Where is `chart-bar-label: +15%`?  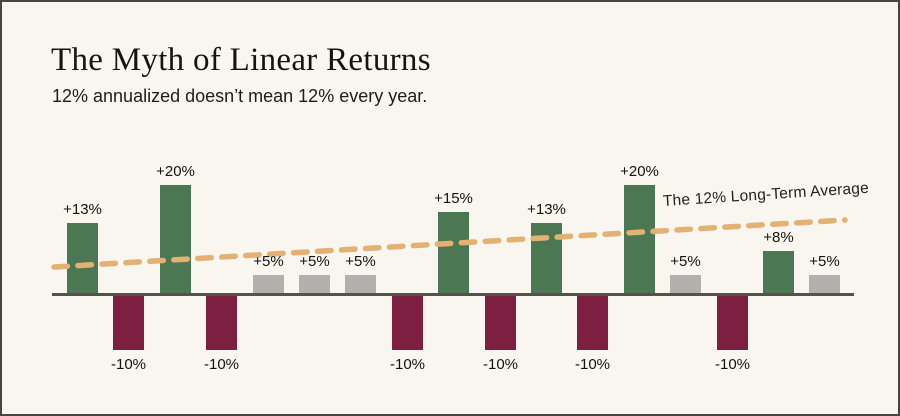 chart-bar-label: +15% is located at coordinates (453, 198).